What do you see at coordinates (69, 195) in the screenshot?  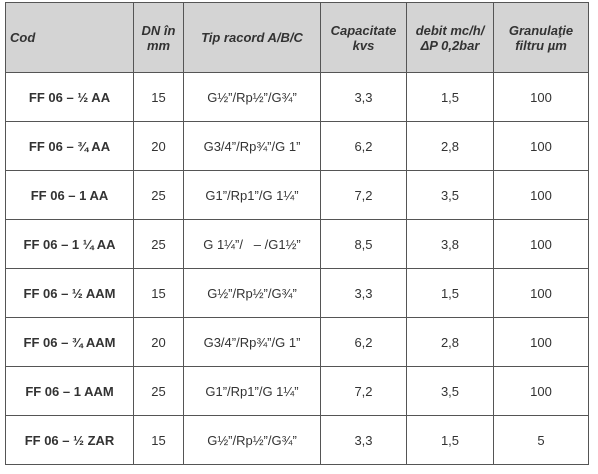 I see `table-cell: FF 06 – 1 AA` at bounding box center [69, 195].